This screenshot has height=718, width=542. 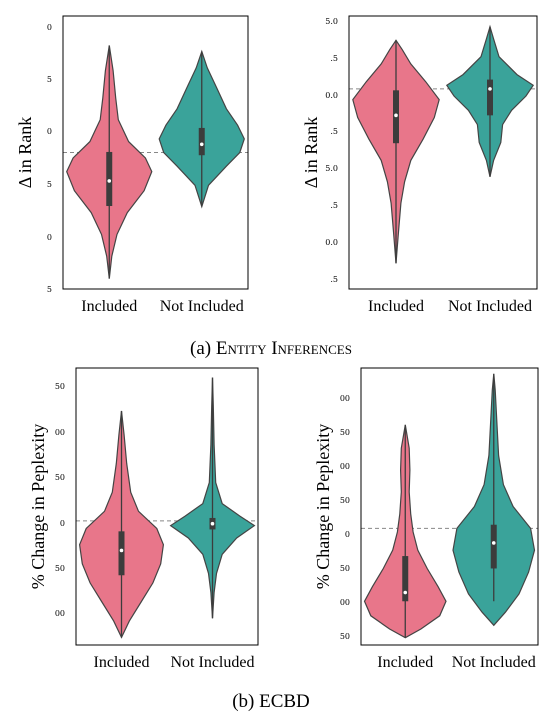 What do you see at coordinates (243, 701) in the screenshot?
I see `caption-b-label: (b)` at bounding box center [243, 701].